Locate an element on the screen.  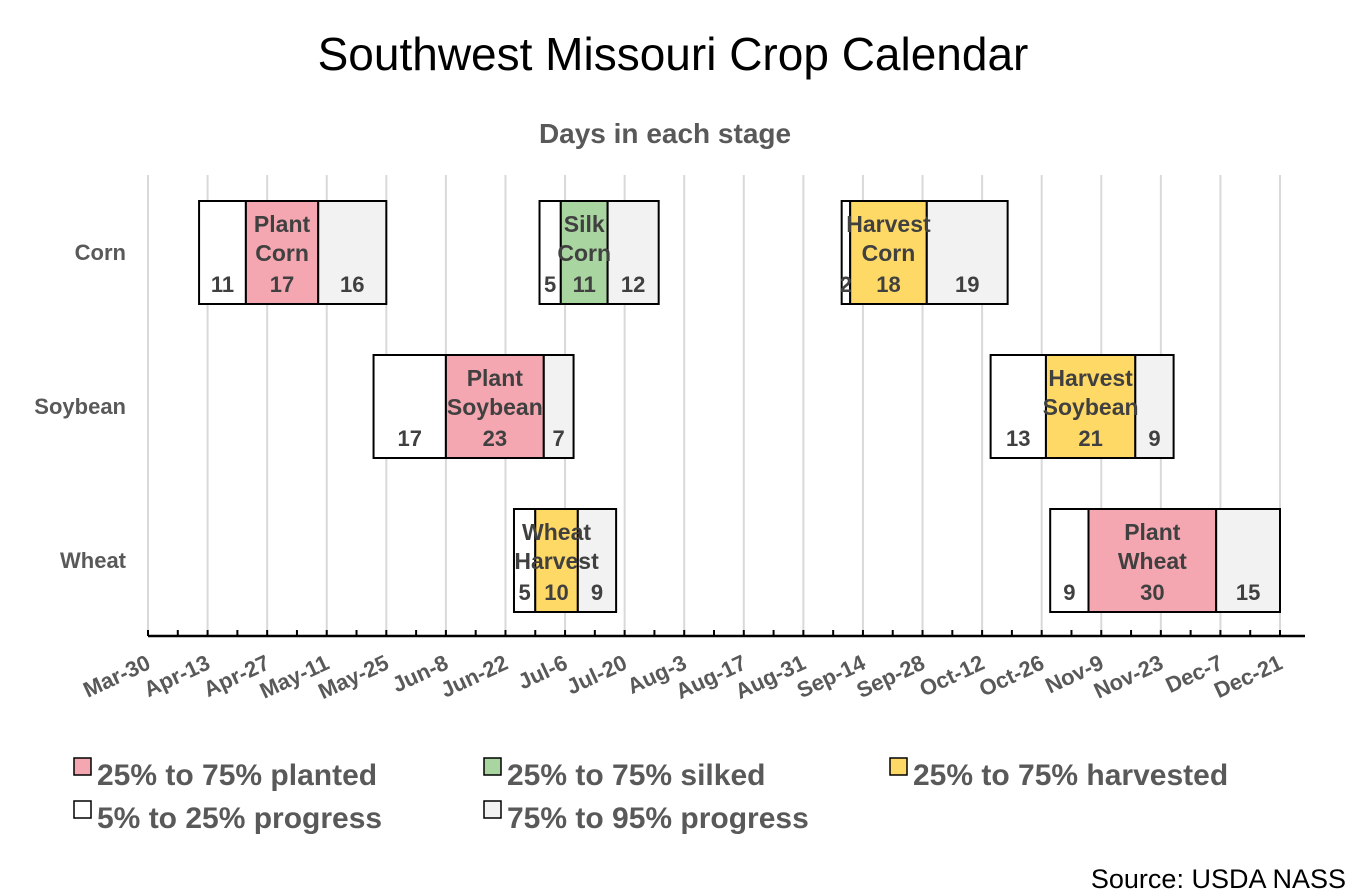
segment-days-label: 10 is located at coordinates (556, 592).